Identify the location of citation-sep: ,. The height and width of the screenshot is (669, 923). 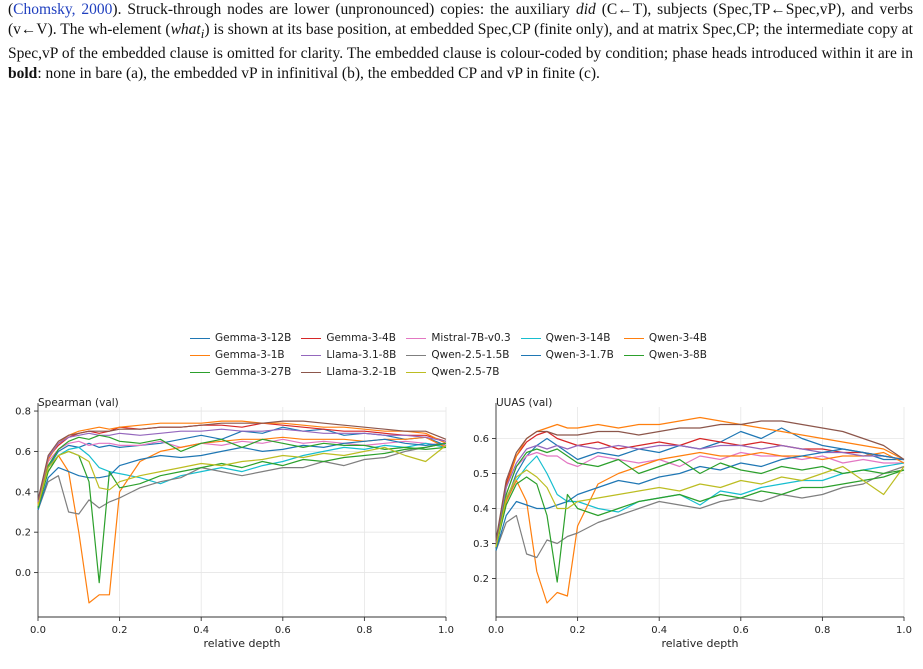
(76, 9).